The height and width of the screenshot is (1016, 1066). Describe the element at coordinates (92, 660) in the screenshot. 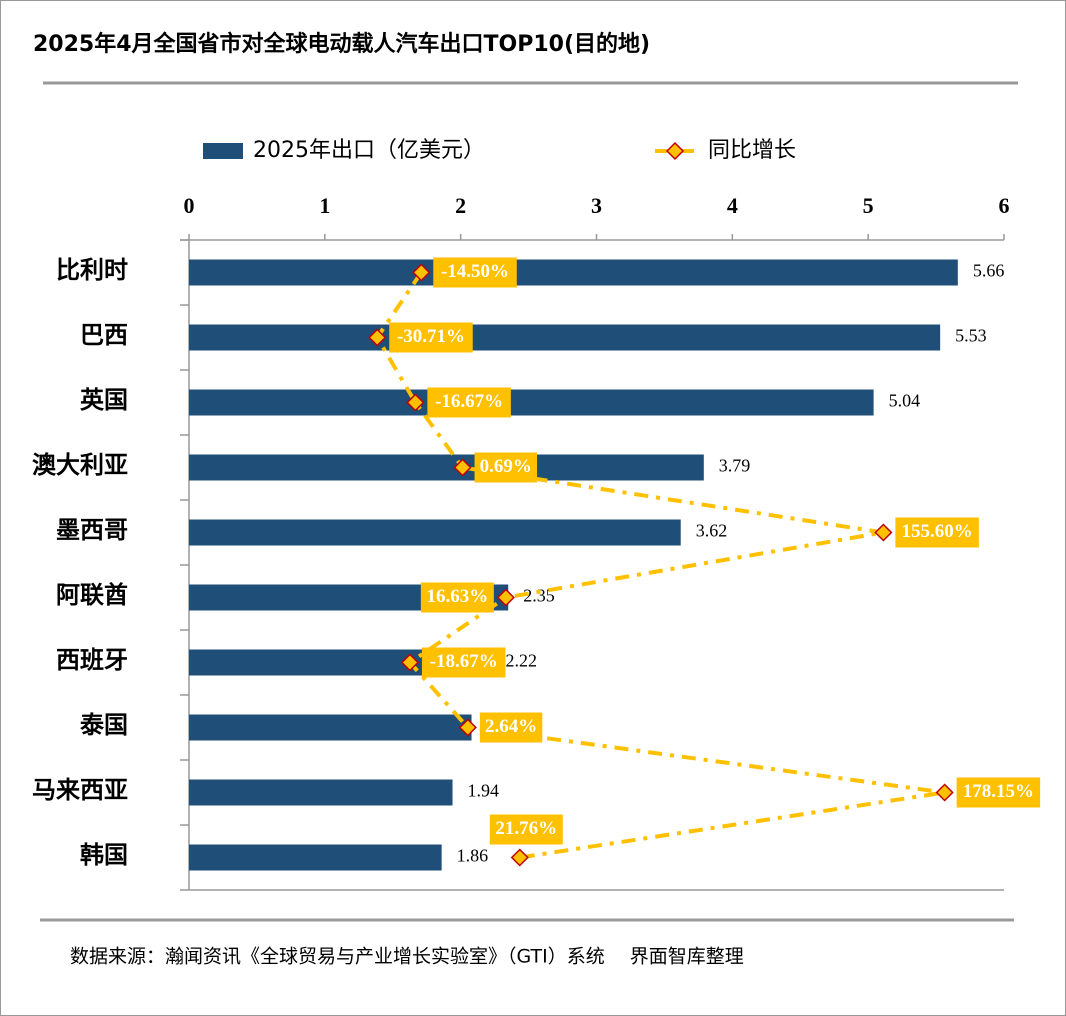

I see `category-label: 西班牙` at that location.